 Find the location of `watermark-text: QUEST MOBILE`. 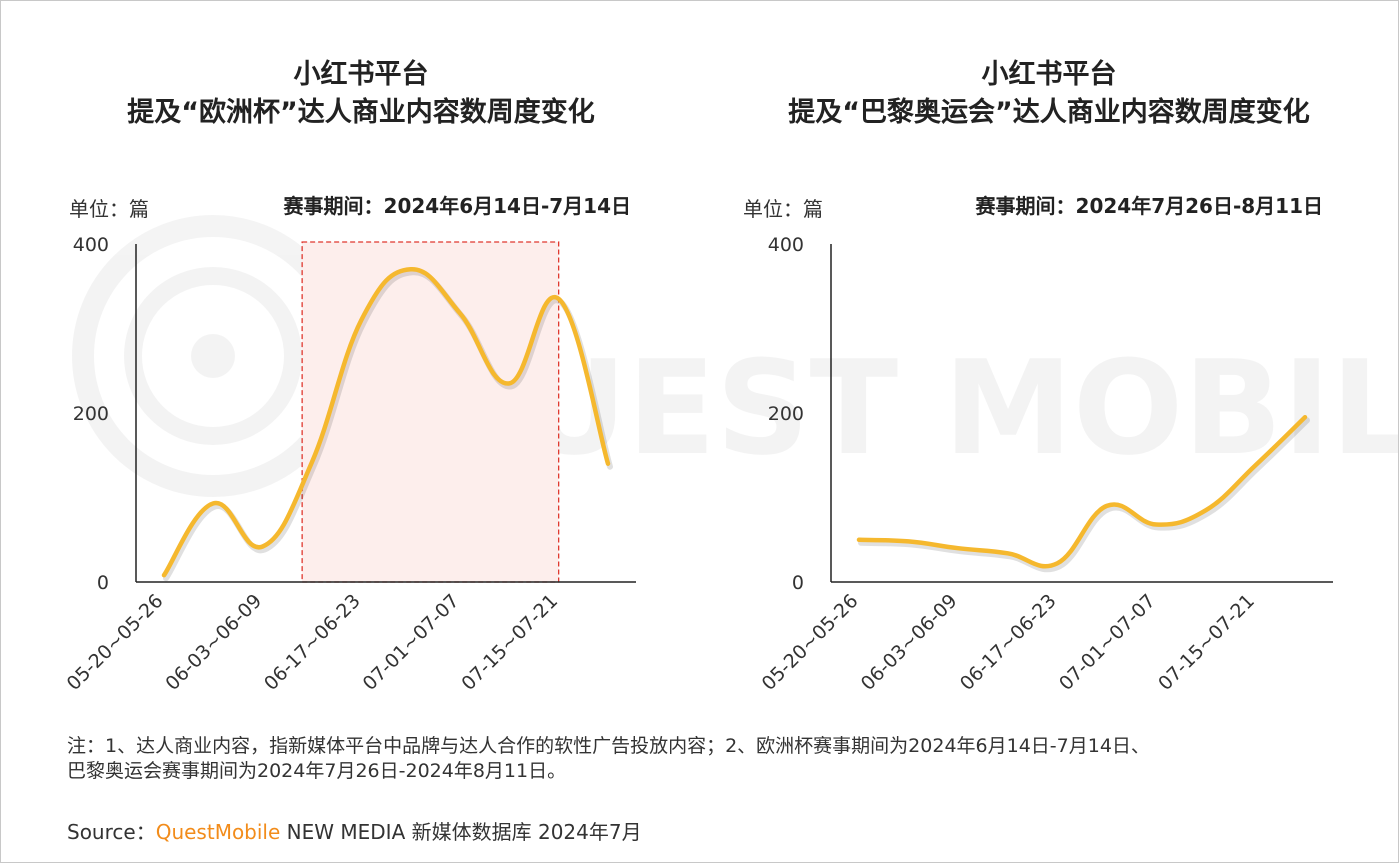

watermark-text: QUEST MOBILE is located at coordinates (904, 408).